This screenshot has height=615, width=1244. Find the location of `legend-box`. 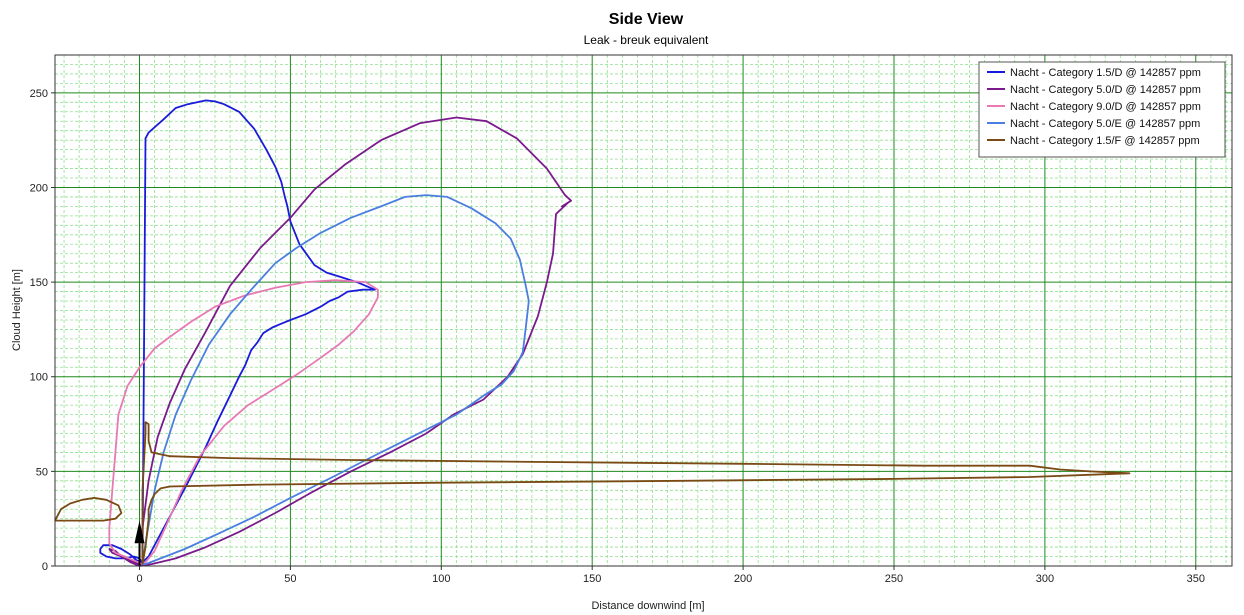

legend-box is located at coordinates (1102, 109).